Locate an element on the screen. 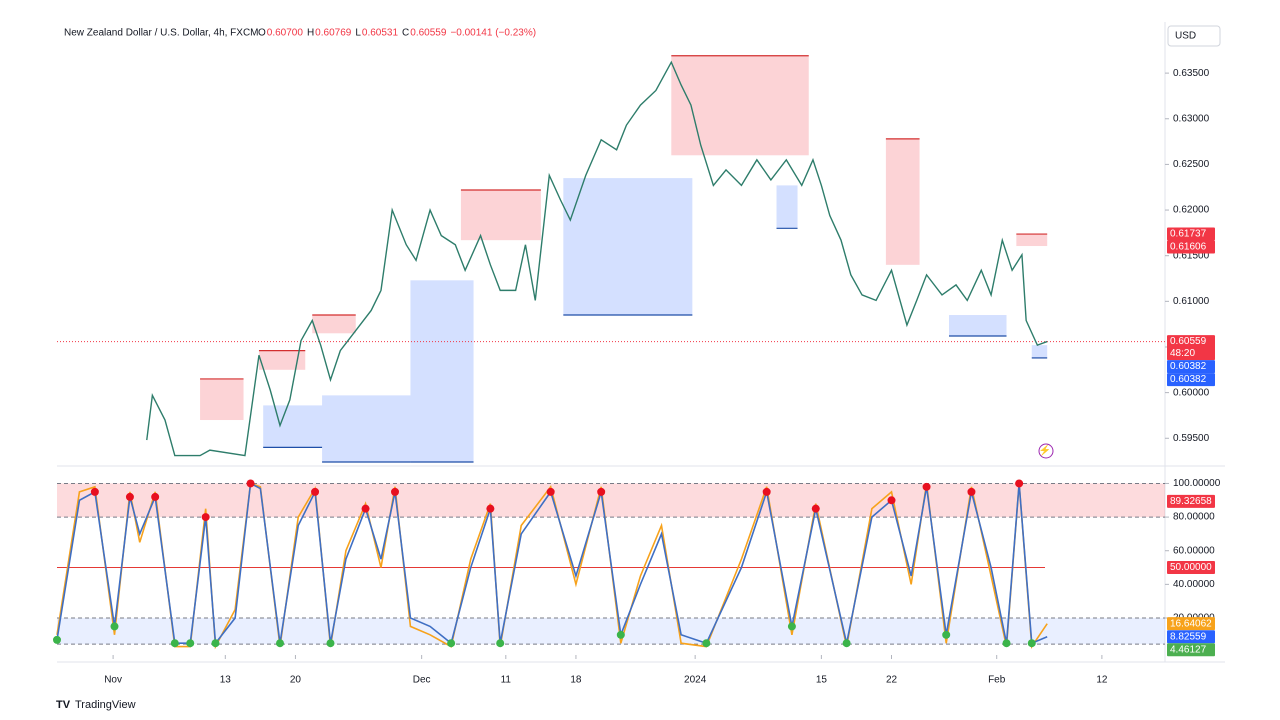 Image resolution: width=1280 pixels, height=720 pixels. y-tick-label: 0.63500 is located at coordinates (1191, 73).